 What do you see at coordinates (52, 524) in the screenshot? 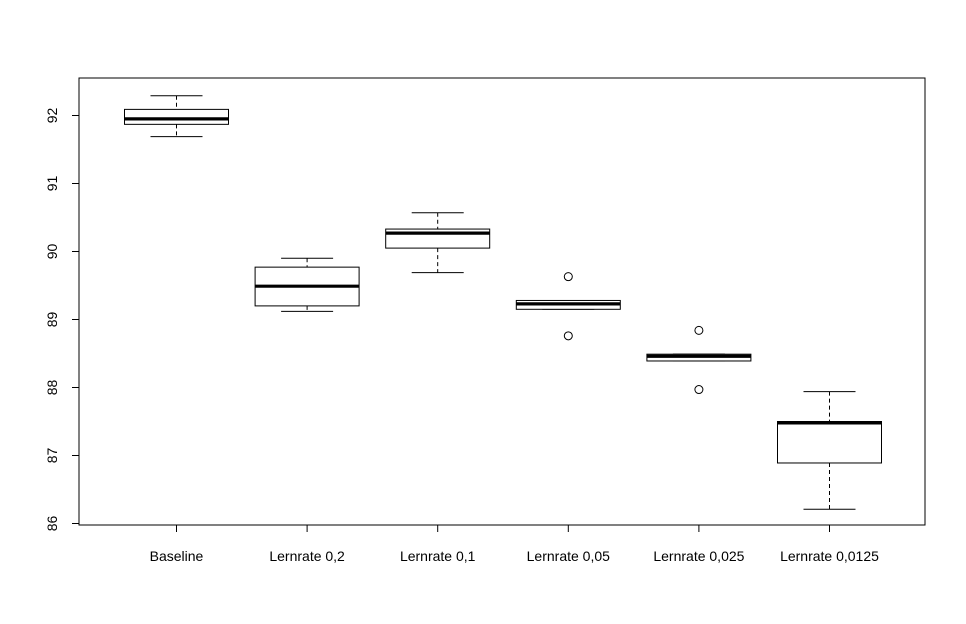
I see `y-tick-label: 86` at bounding box center [52, 524].